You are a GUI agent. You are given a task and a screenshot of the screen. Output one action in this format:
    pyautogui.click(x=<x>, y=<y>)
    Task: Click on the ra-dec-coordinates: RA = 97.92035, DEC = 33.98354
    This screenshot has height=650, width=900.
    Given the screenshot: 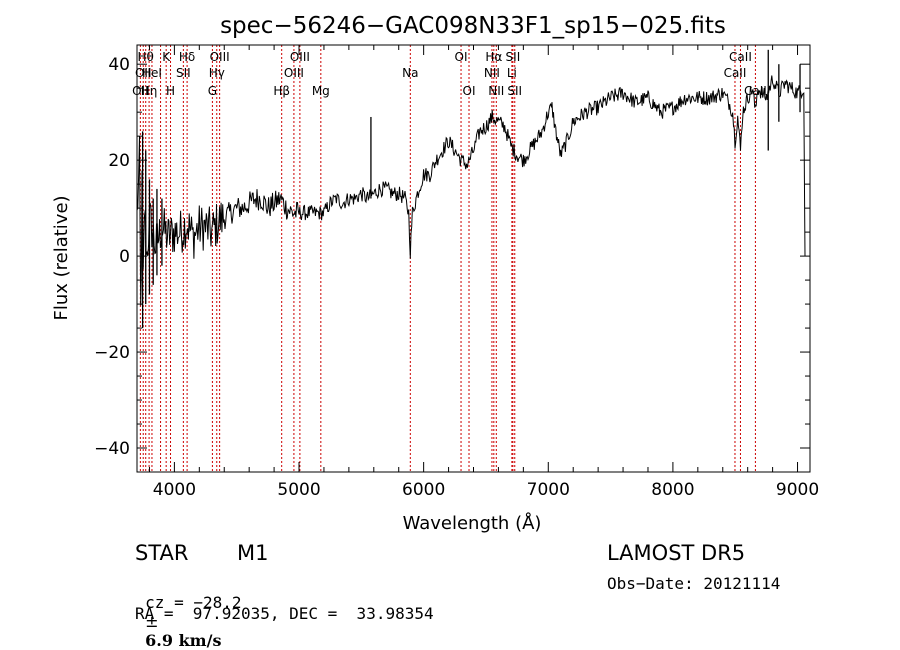 What is the action you would take?
    pyautogui.click(x=284, y=613)
    